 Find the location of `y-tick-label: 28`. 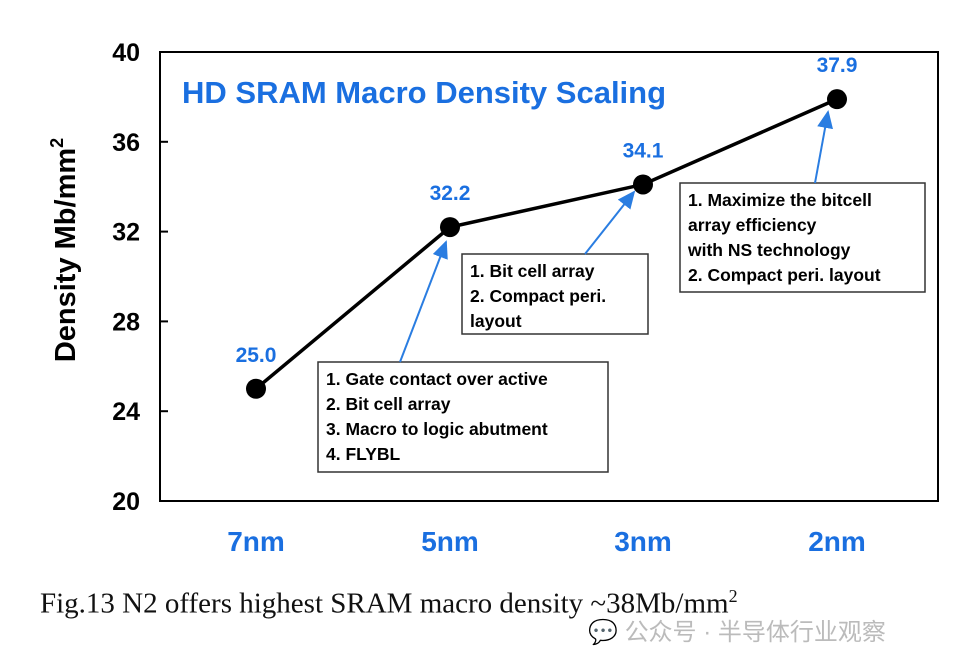

y-tick-label: 28 is located at coordinates (126, 322).